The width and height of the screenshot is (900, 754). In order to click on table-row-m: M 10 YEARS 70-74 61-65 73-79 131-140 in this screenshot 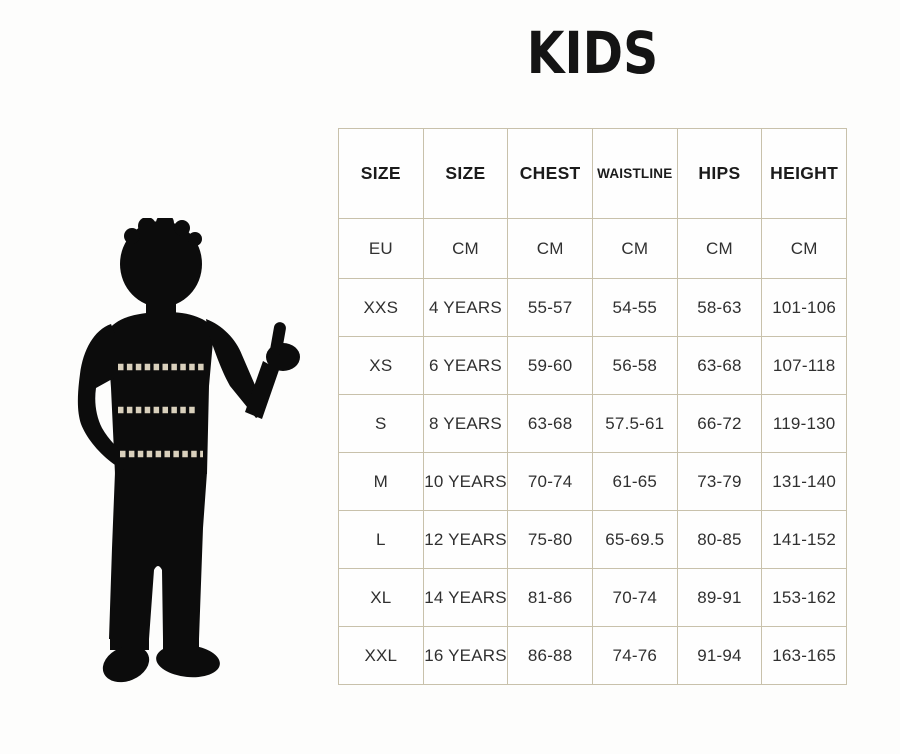, I will do `click(592, 481)`.